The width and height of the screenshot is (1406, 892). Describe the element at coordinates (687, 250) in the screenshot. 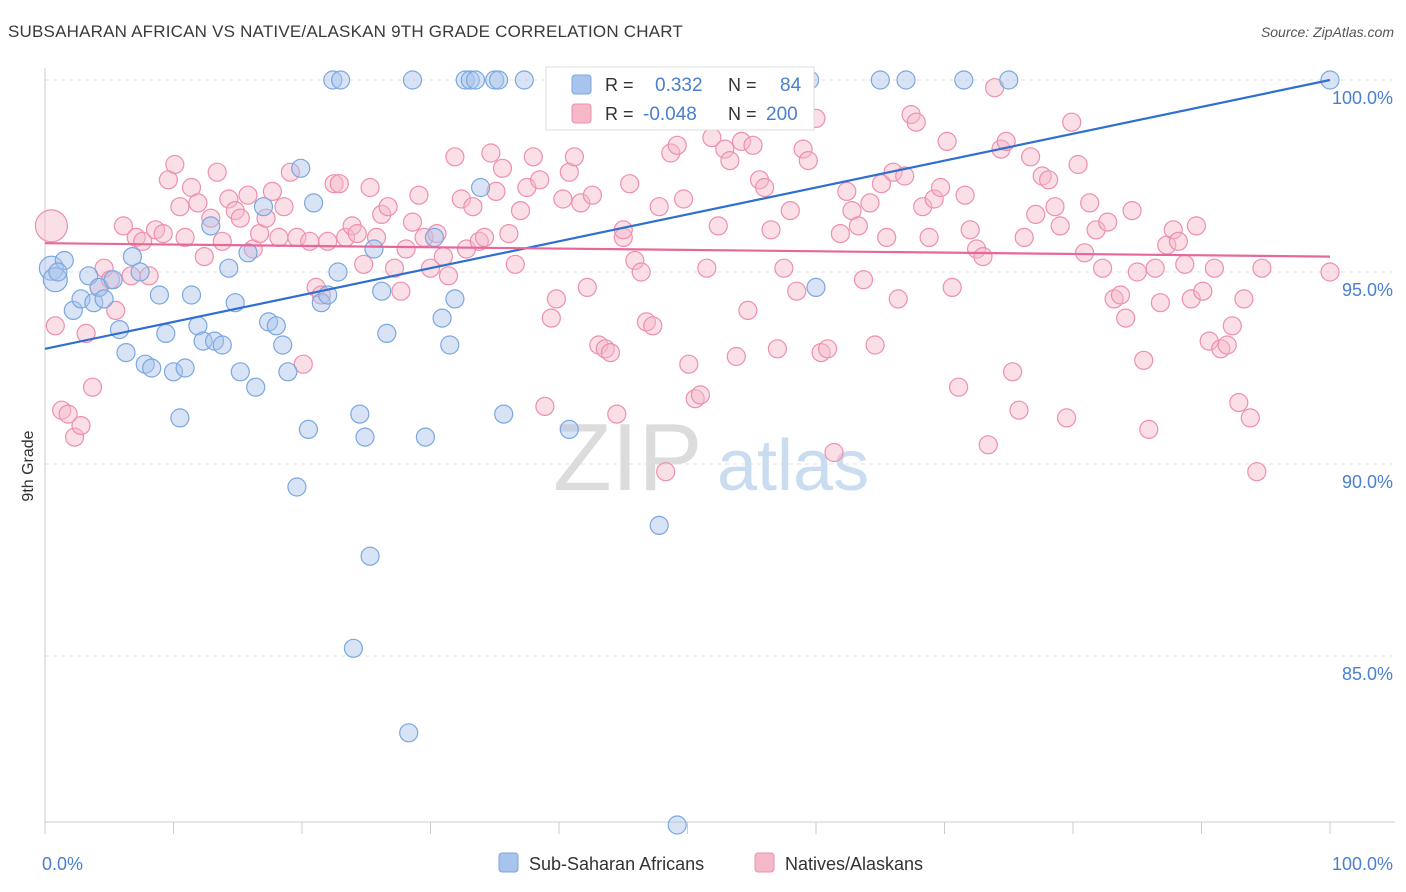

I see `natives-trend-line` at that location.